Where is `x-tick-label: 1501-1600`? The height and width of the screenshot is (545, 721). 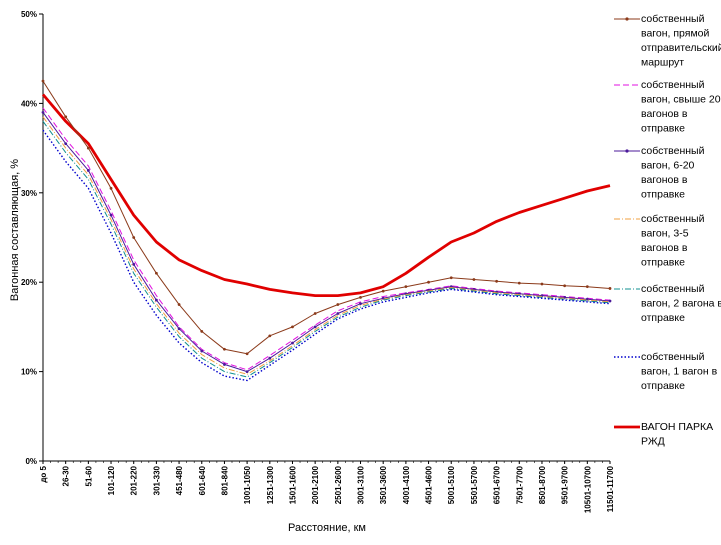
x-tick-label: 1501-1600 is located at coordinates (292, 484).